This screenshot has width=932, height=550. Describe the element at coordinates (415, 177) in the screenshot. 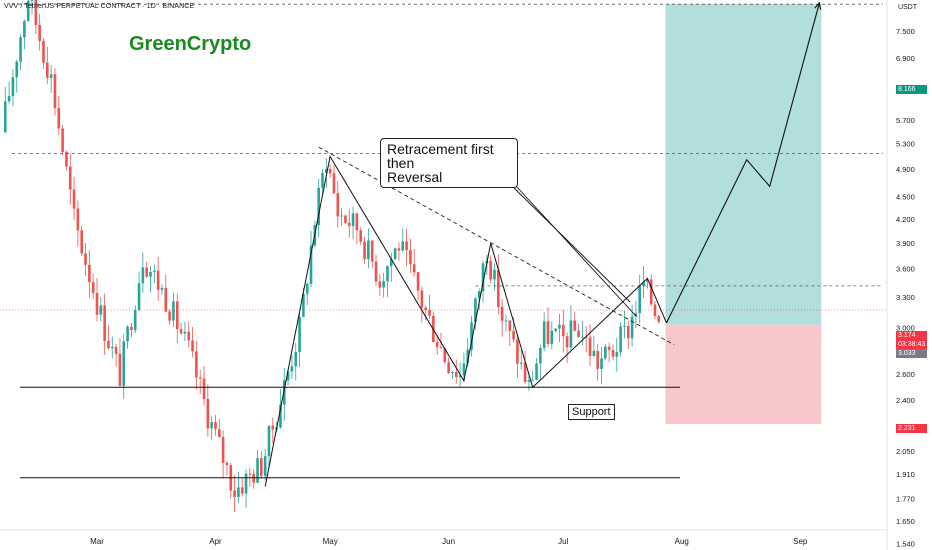

I see `callout-line-3: Reversal` at that location.